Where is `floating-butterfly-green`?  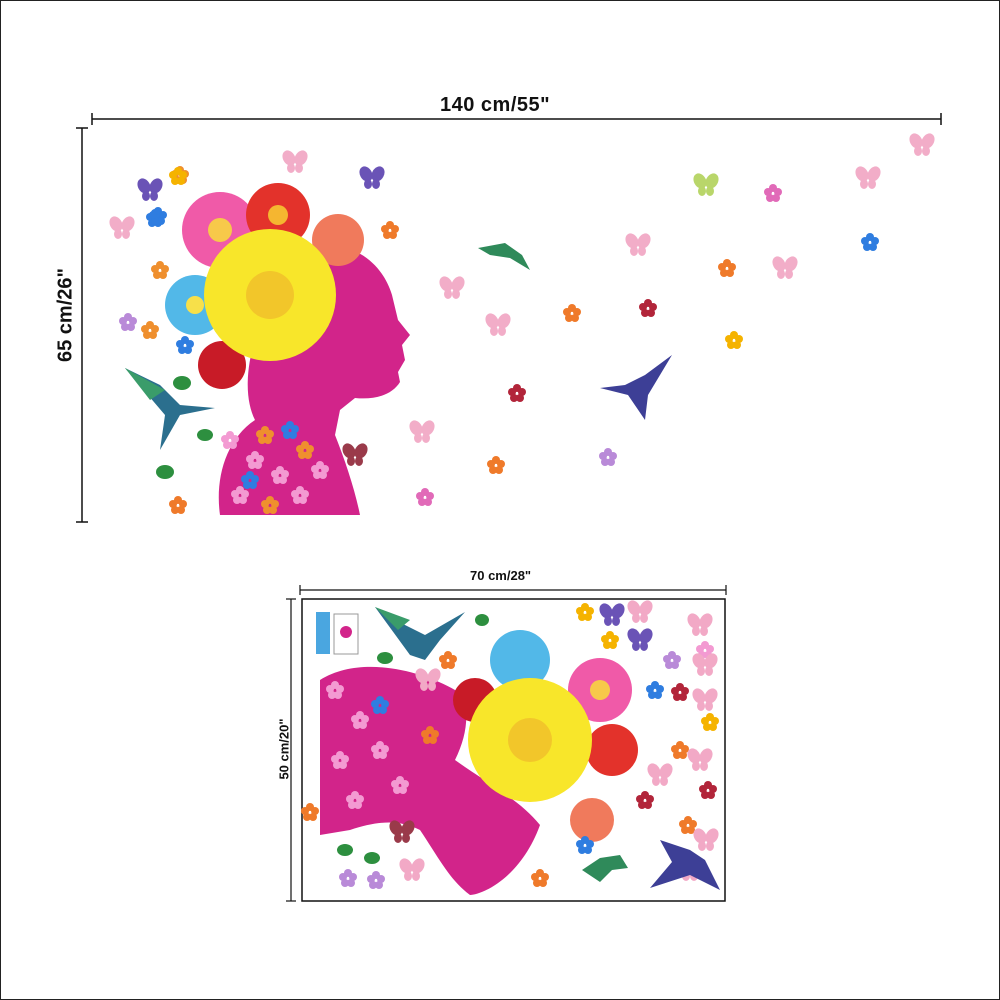
floating-butterfly-green is located at coordinates (706, 183).